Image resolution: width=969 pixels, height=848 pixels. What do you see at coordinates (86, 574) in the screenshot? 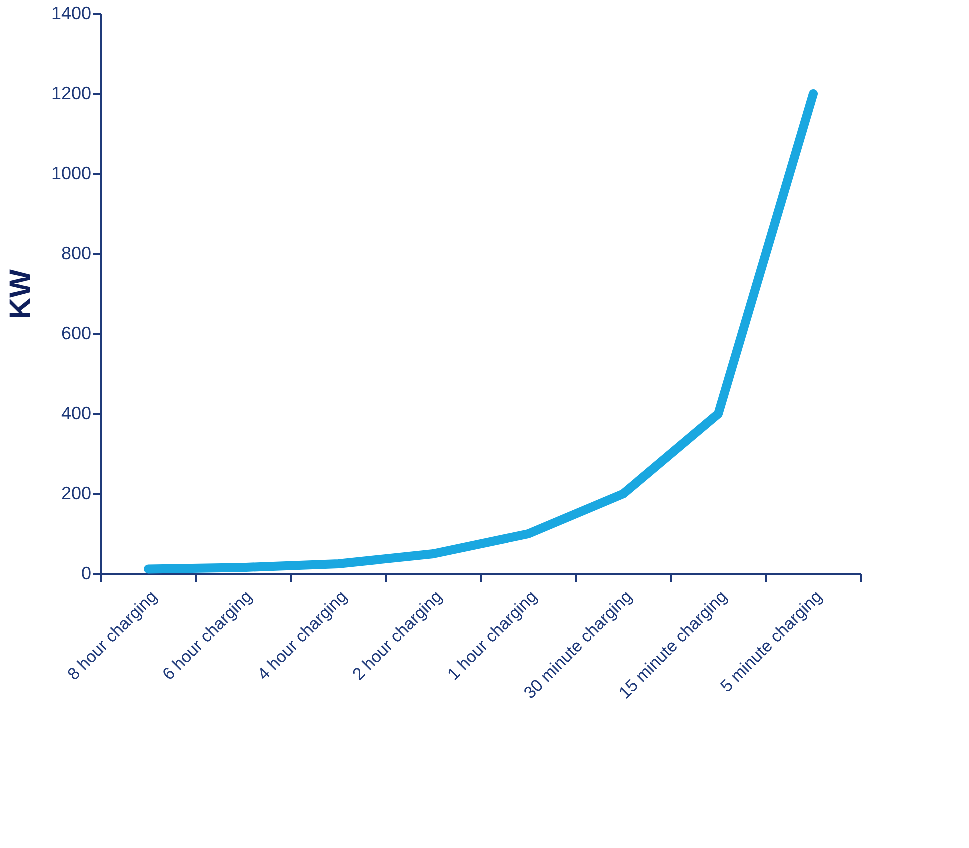
I see `y-tick-label: 0` at bounding box center [86, 574].